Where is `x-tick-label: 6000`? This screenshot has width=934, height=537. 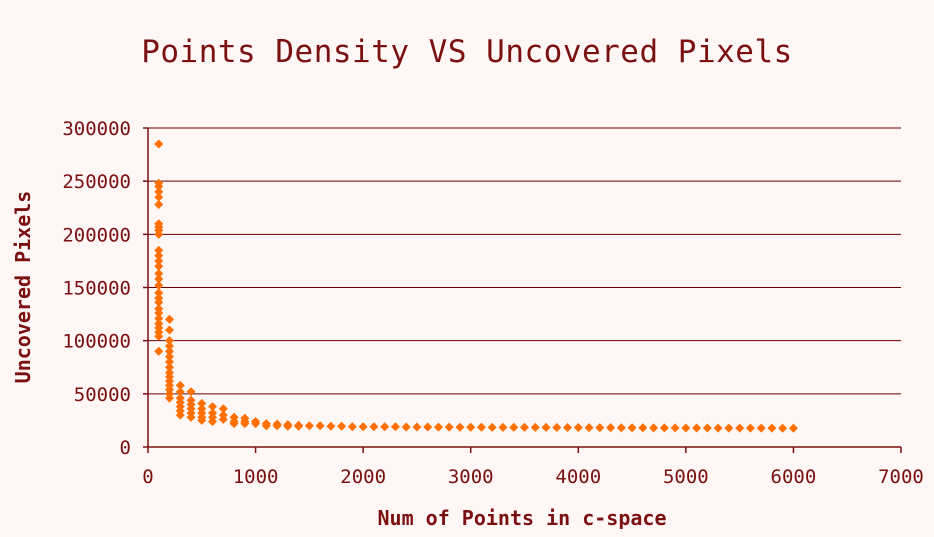 x-tick-label: 6000 is located at coordinates (794, 477).